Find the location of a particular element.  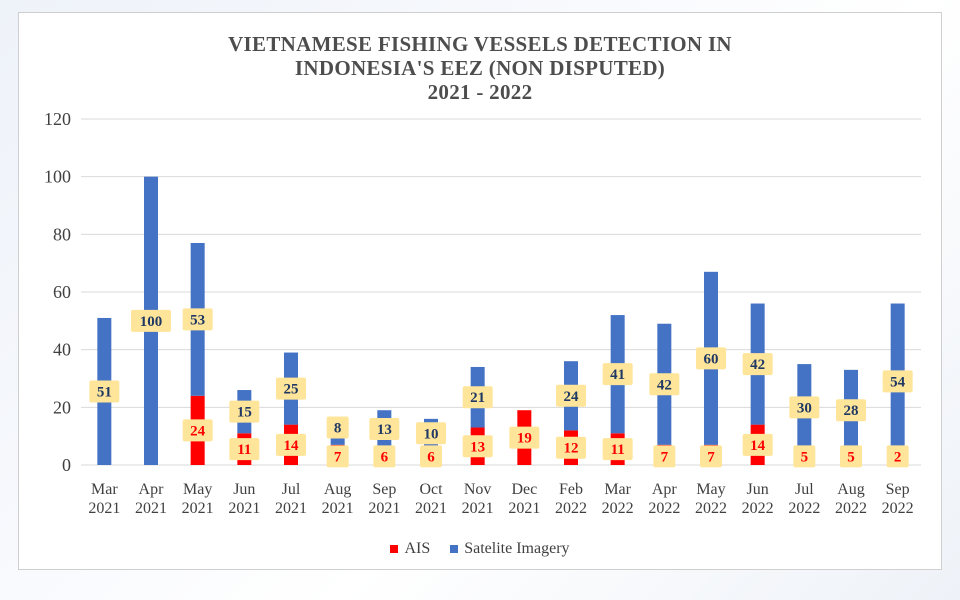

legend-item-satellite: Satelite Imagery is located at coordinates (510, 549).